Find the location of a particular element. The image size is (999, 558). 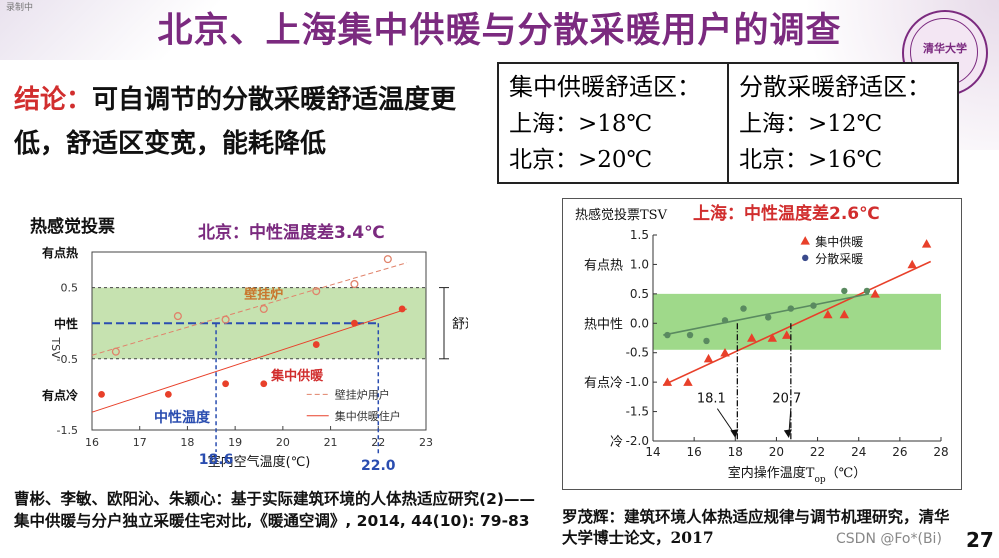

x-tick-label: 21 is located at coordinates (331, 442).